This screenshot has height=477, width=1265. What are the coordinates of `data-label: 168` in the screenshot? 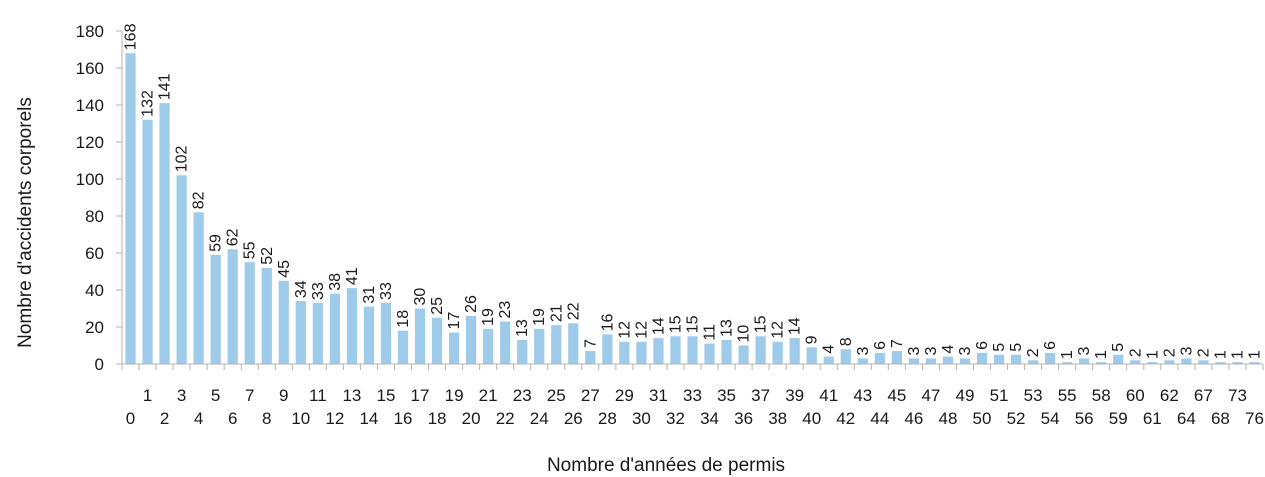 It's located at (131, 36).